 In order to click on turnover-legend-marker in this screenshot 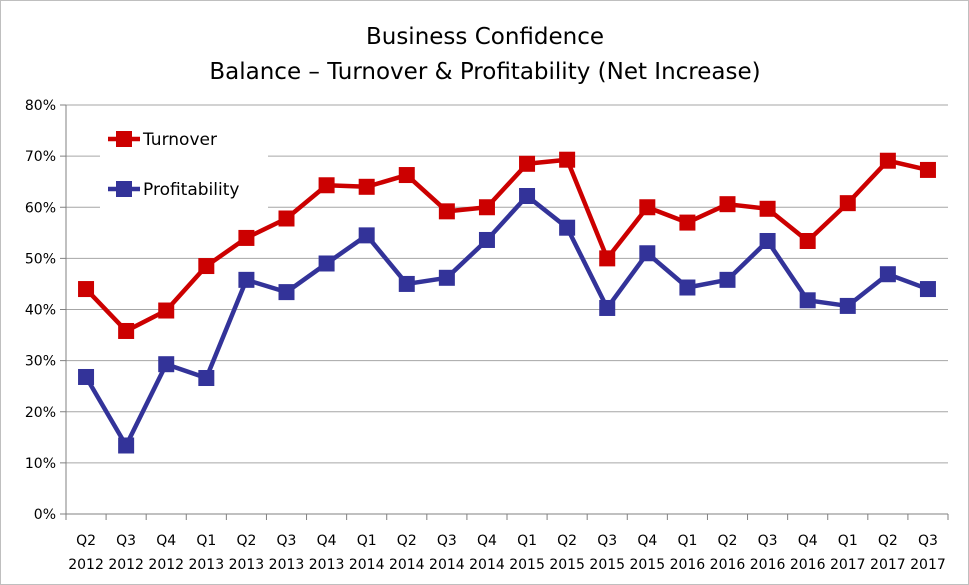, I will do `click(124, 139)`.